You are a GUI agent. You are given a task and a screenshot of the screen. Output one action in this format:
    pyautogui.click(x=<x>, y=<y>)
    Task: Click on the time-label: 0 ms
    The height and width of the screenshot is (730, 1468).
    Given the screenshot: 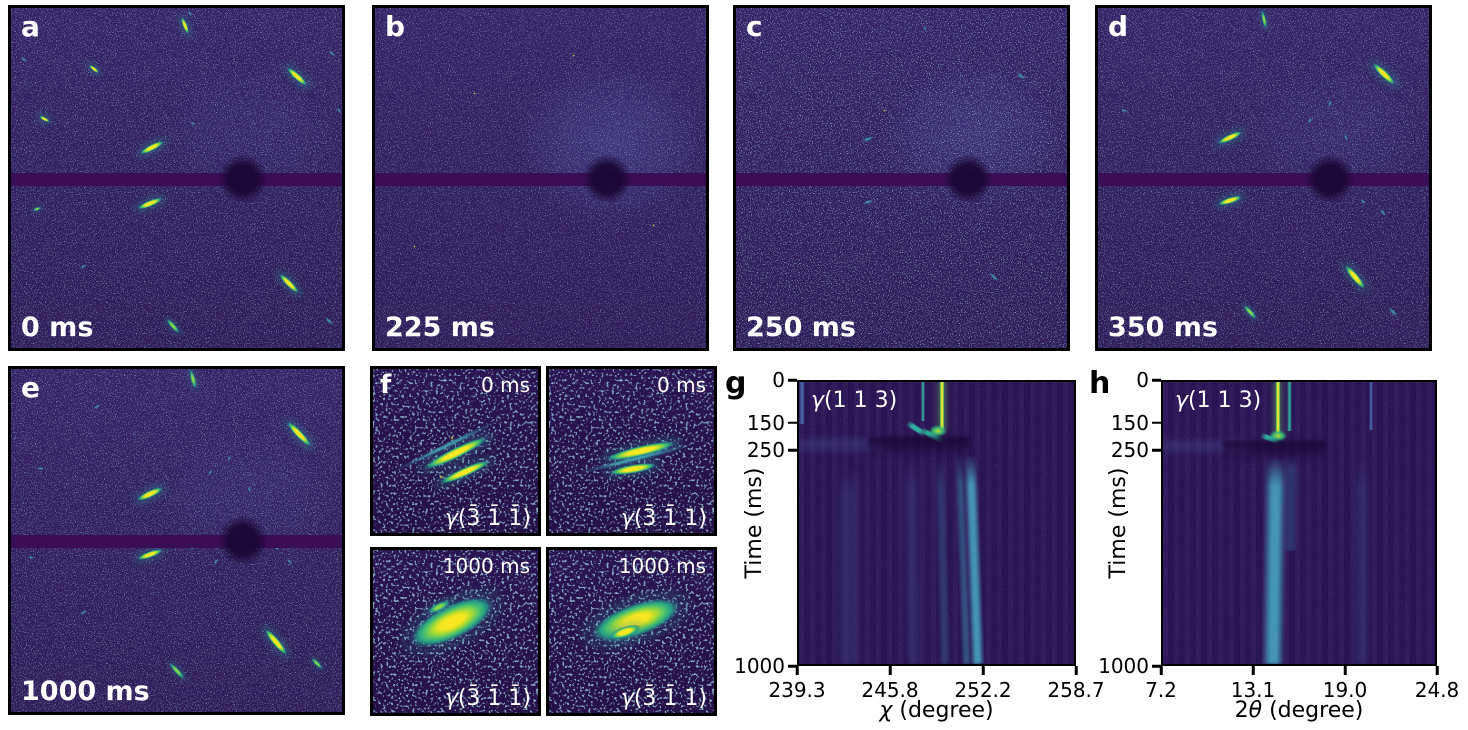 What is the action you would take?
    pyautogui.click(x=57, y=327)
    